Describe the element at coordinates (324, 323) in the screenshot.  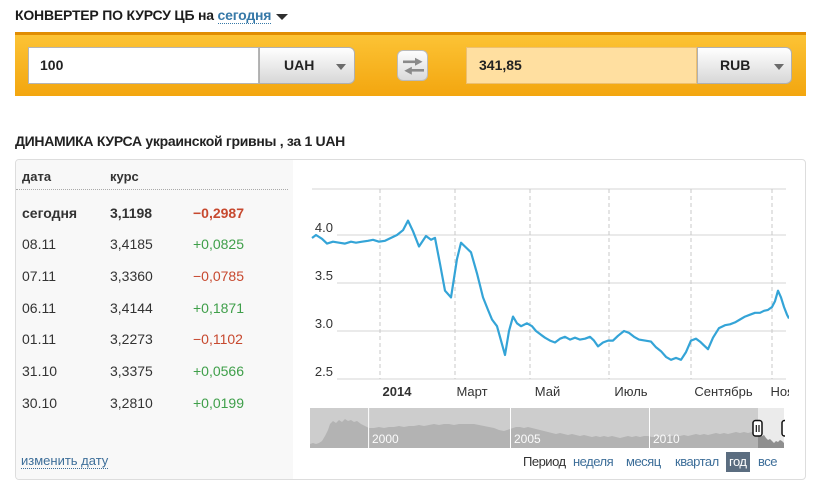
I see `svg-text: 3.0` at that location.